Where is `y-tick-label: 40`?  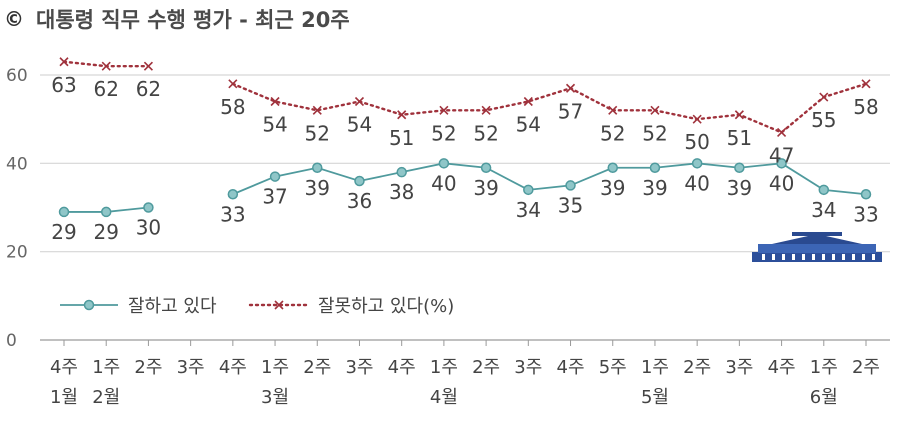 y-tick-label: 40 is located at coordinates (17, 164).